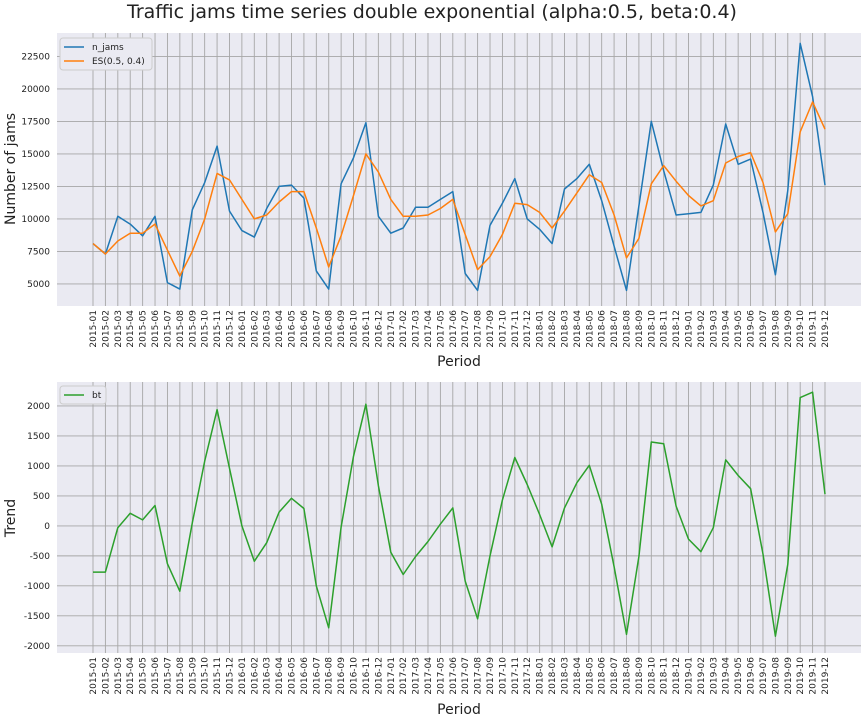 The height and width of the screenshot is (724, 864). Describe the element at coordinates (38, 407) in the screenshot. I see `trend-y-tick-label: 2000` at that location.